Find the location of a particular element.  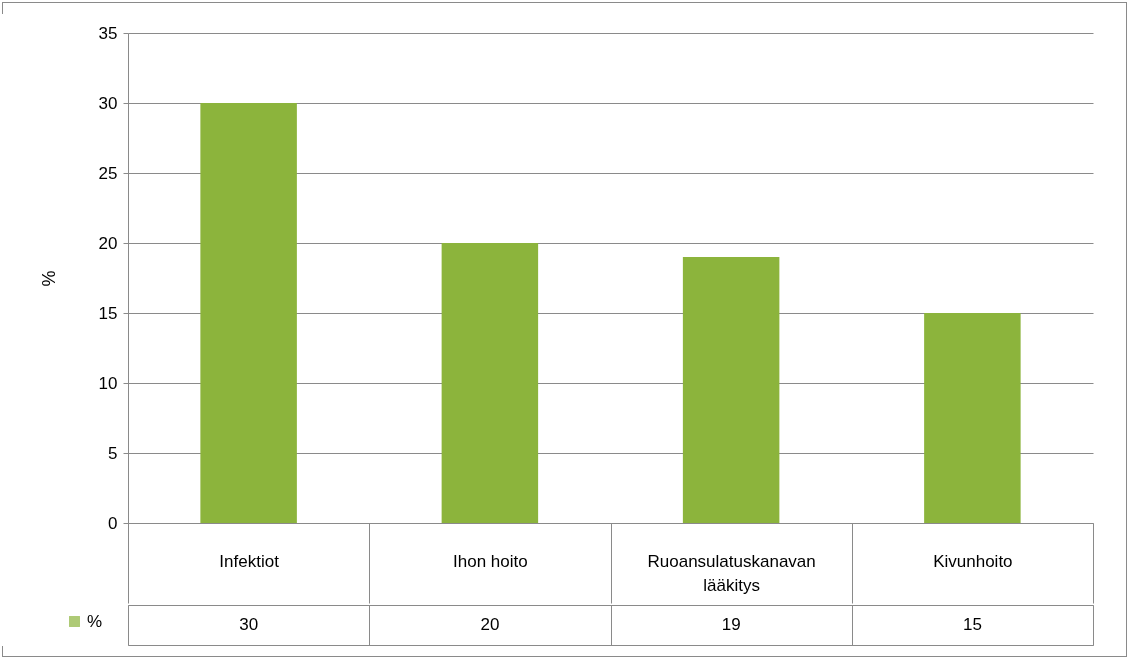

y-axis-title: % is located at coordinates (48, 278).